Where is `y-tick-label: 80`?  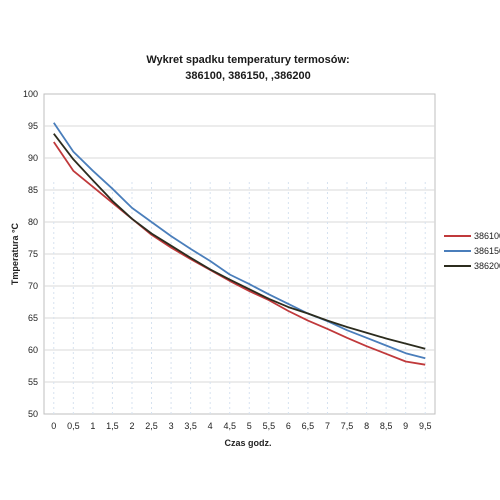 y-tick-label: 80 is located at coordinates (33, 222).